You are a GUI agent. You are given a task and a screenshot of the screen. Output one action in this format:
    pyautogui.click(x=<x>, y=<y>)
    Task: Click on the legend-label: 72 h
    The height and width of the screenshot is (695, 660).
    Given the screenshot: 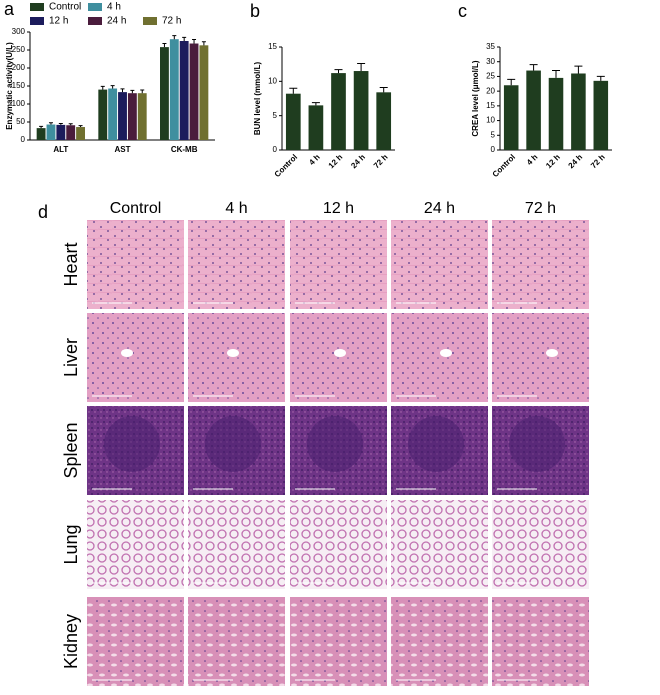 What is the action you would take?
    pyautogui.click(x=171, y=21)
    